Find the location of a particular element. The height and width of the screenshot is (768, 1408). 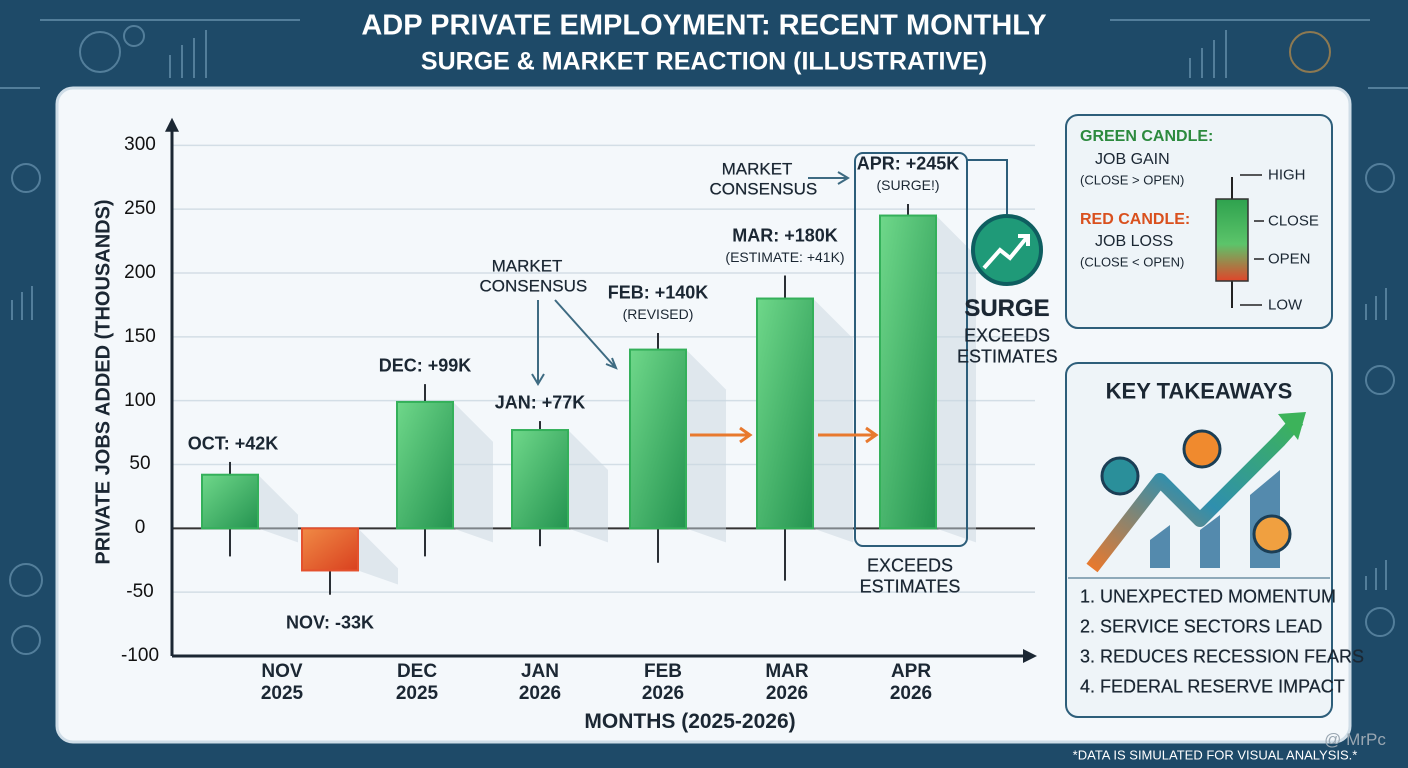

y-tick-label: 50 is located at coordinates (140, 464).